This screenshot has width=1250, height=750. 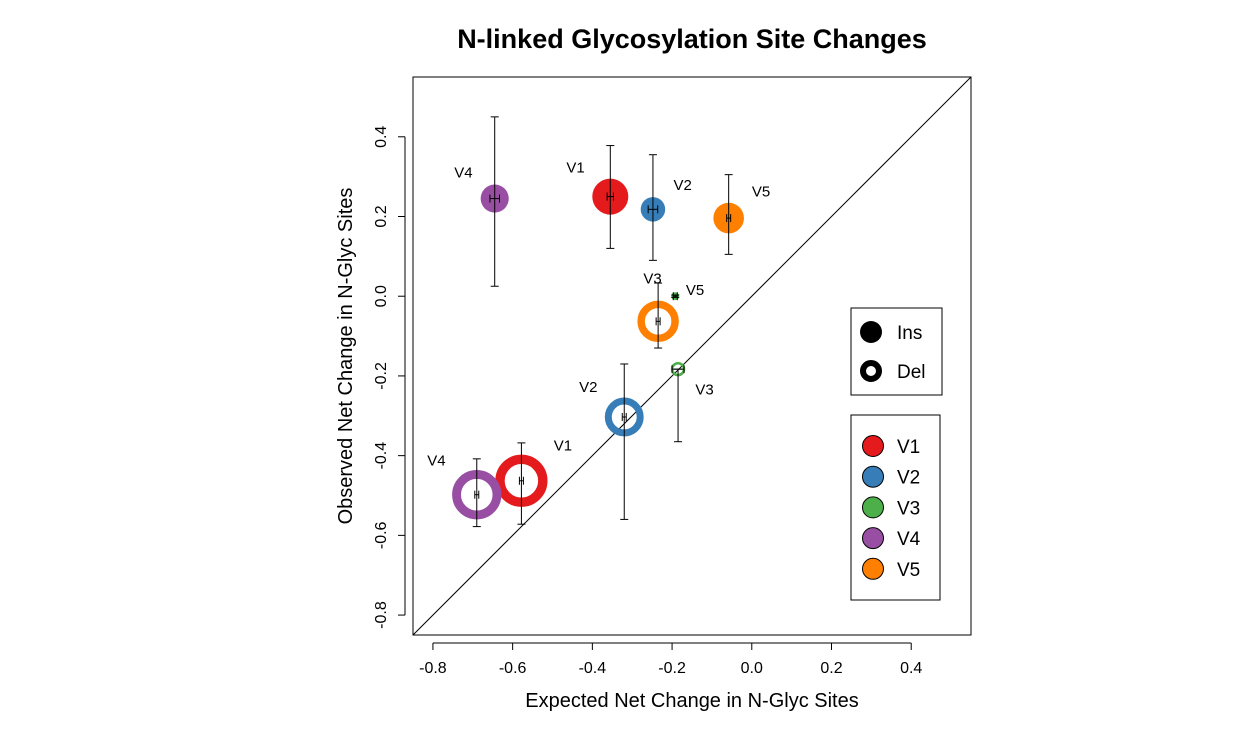 I want to click on point-v4-ins: V4, so click(x=481, y=201).